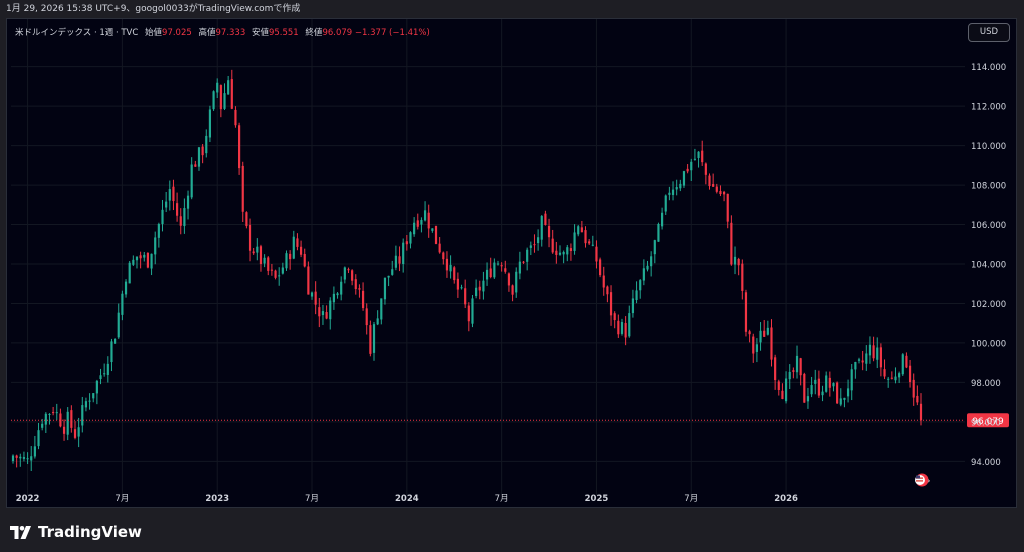 This screenshot has height=552, width=1024. I want to click on tradingview-logo: TradingView, so click(76, 532).